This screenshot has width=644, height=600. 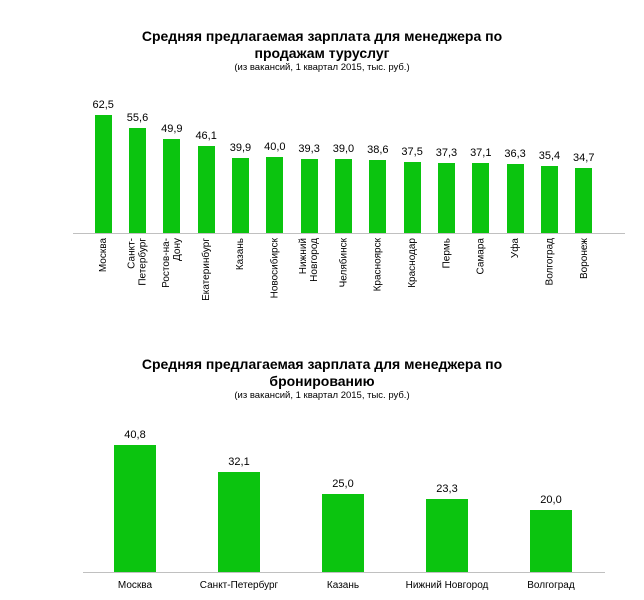 I want to click on bar-value-label: 38,6, so click(x=378, y=150).